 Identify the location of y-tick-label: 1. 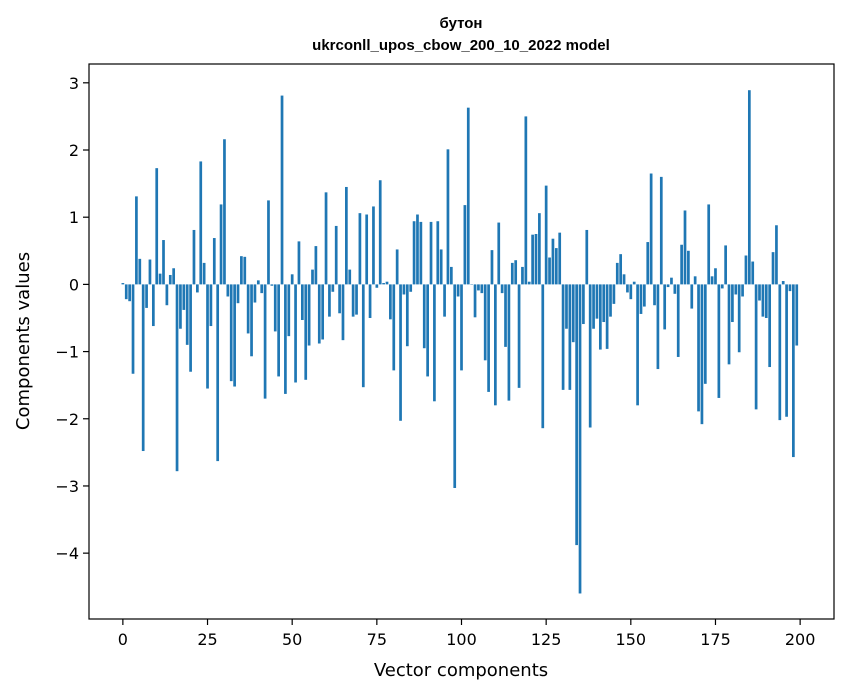
(74, 217).